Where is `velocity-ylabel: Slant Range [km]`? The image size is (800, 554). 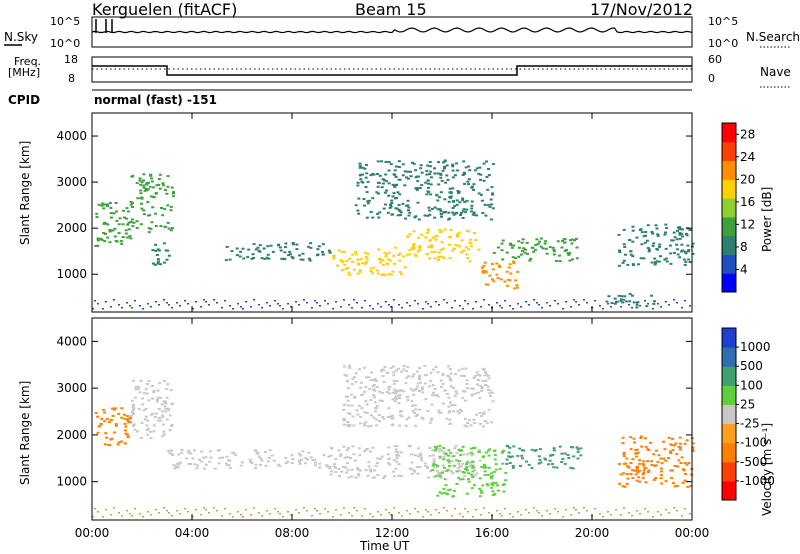
velocity-ylabel: Slant Range [km] is located at coordinates (25, 432).